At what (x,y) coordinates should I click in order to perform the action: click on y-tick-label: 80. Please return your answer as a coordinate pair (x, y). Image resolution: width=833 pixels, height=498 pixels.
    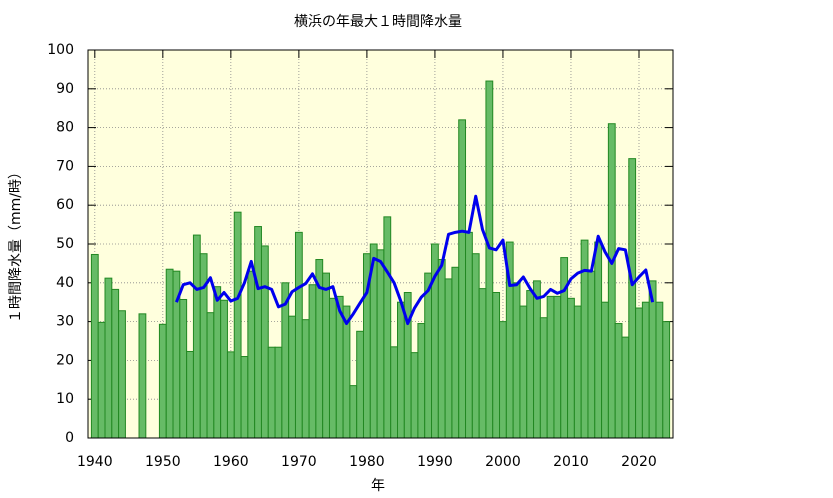
    Looking at the image, I should click on (65, 128).